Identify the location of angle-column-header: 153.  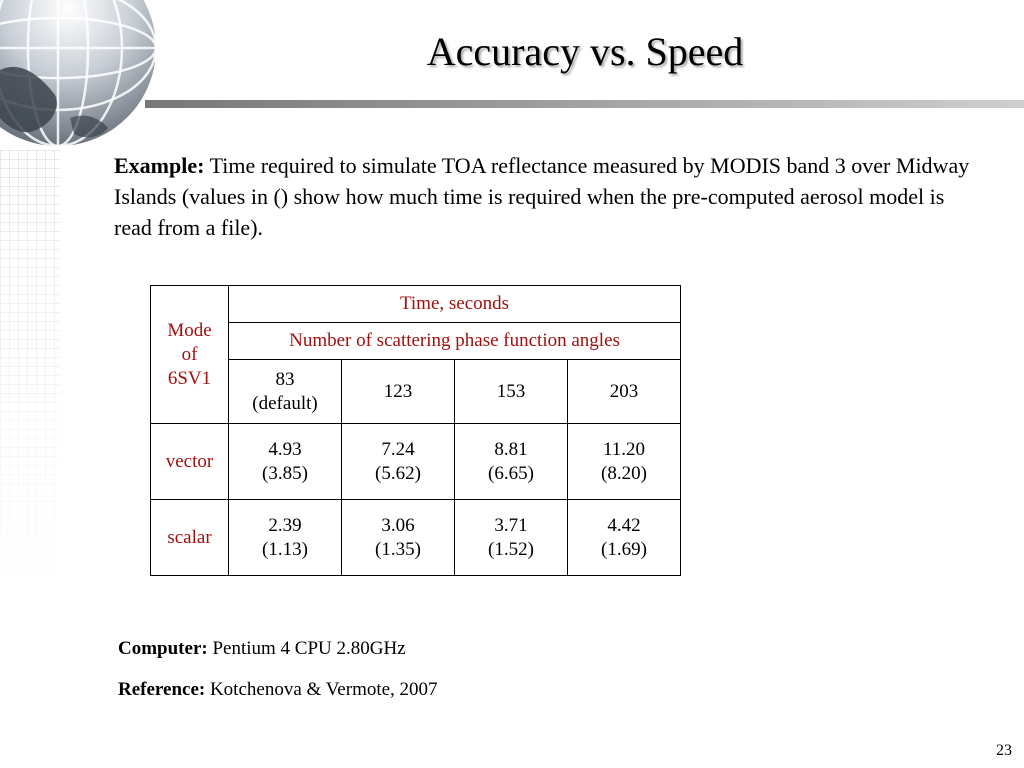
(511, 391).